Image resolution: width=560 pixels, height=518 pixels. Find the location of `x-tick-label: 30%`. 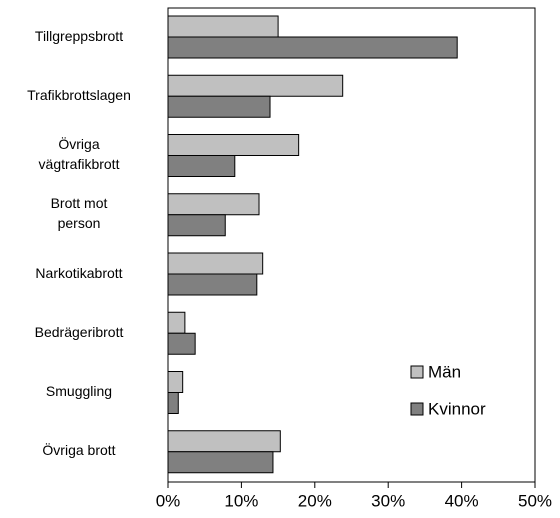

x-tick-label: 30% is located at coordinates (388, 500).